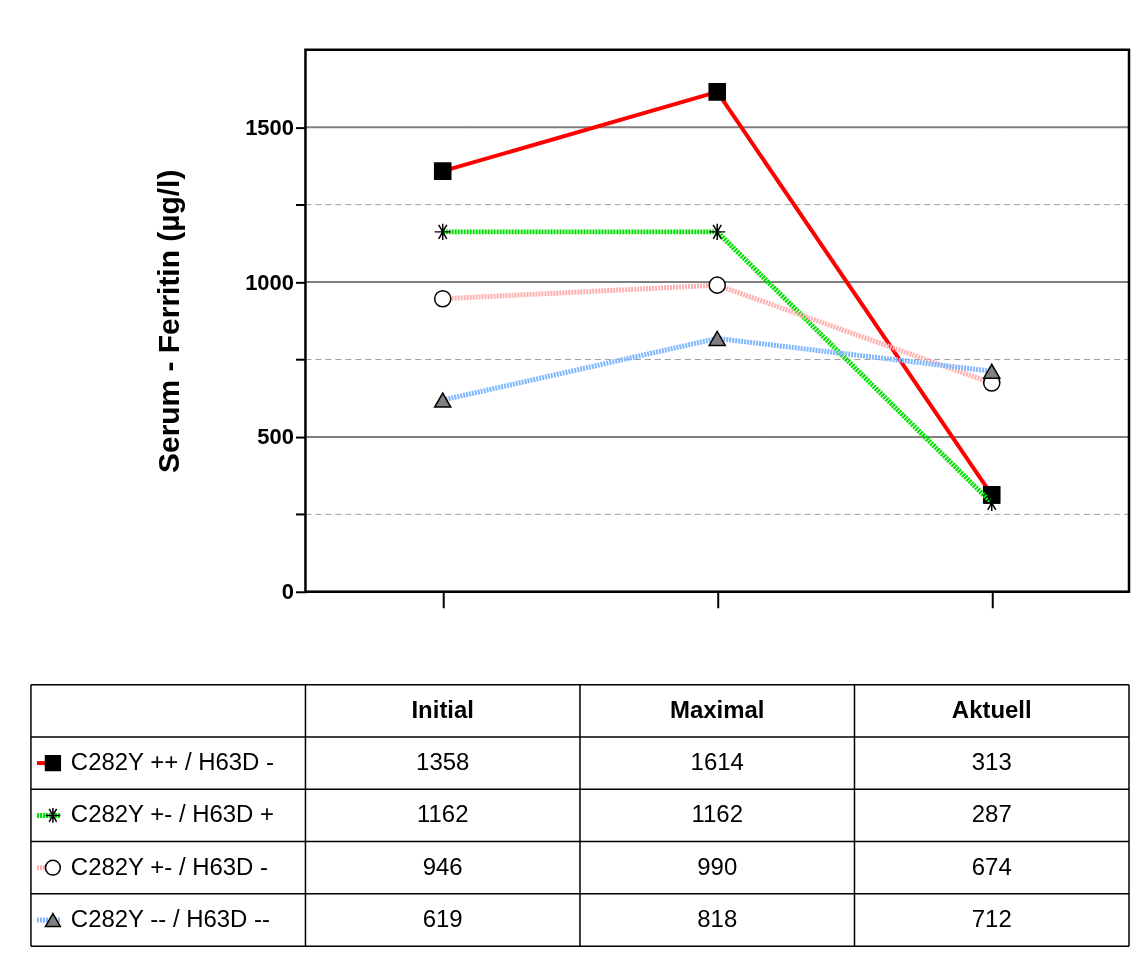 The image size is (1131, 965). Describe the element at coordinates (991, 762) in the screenshot. I see `data-label: 313` at that location.